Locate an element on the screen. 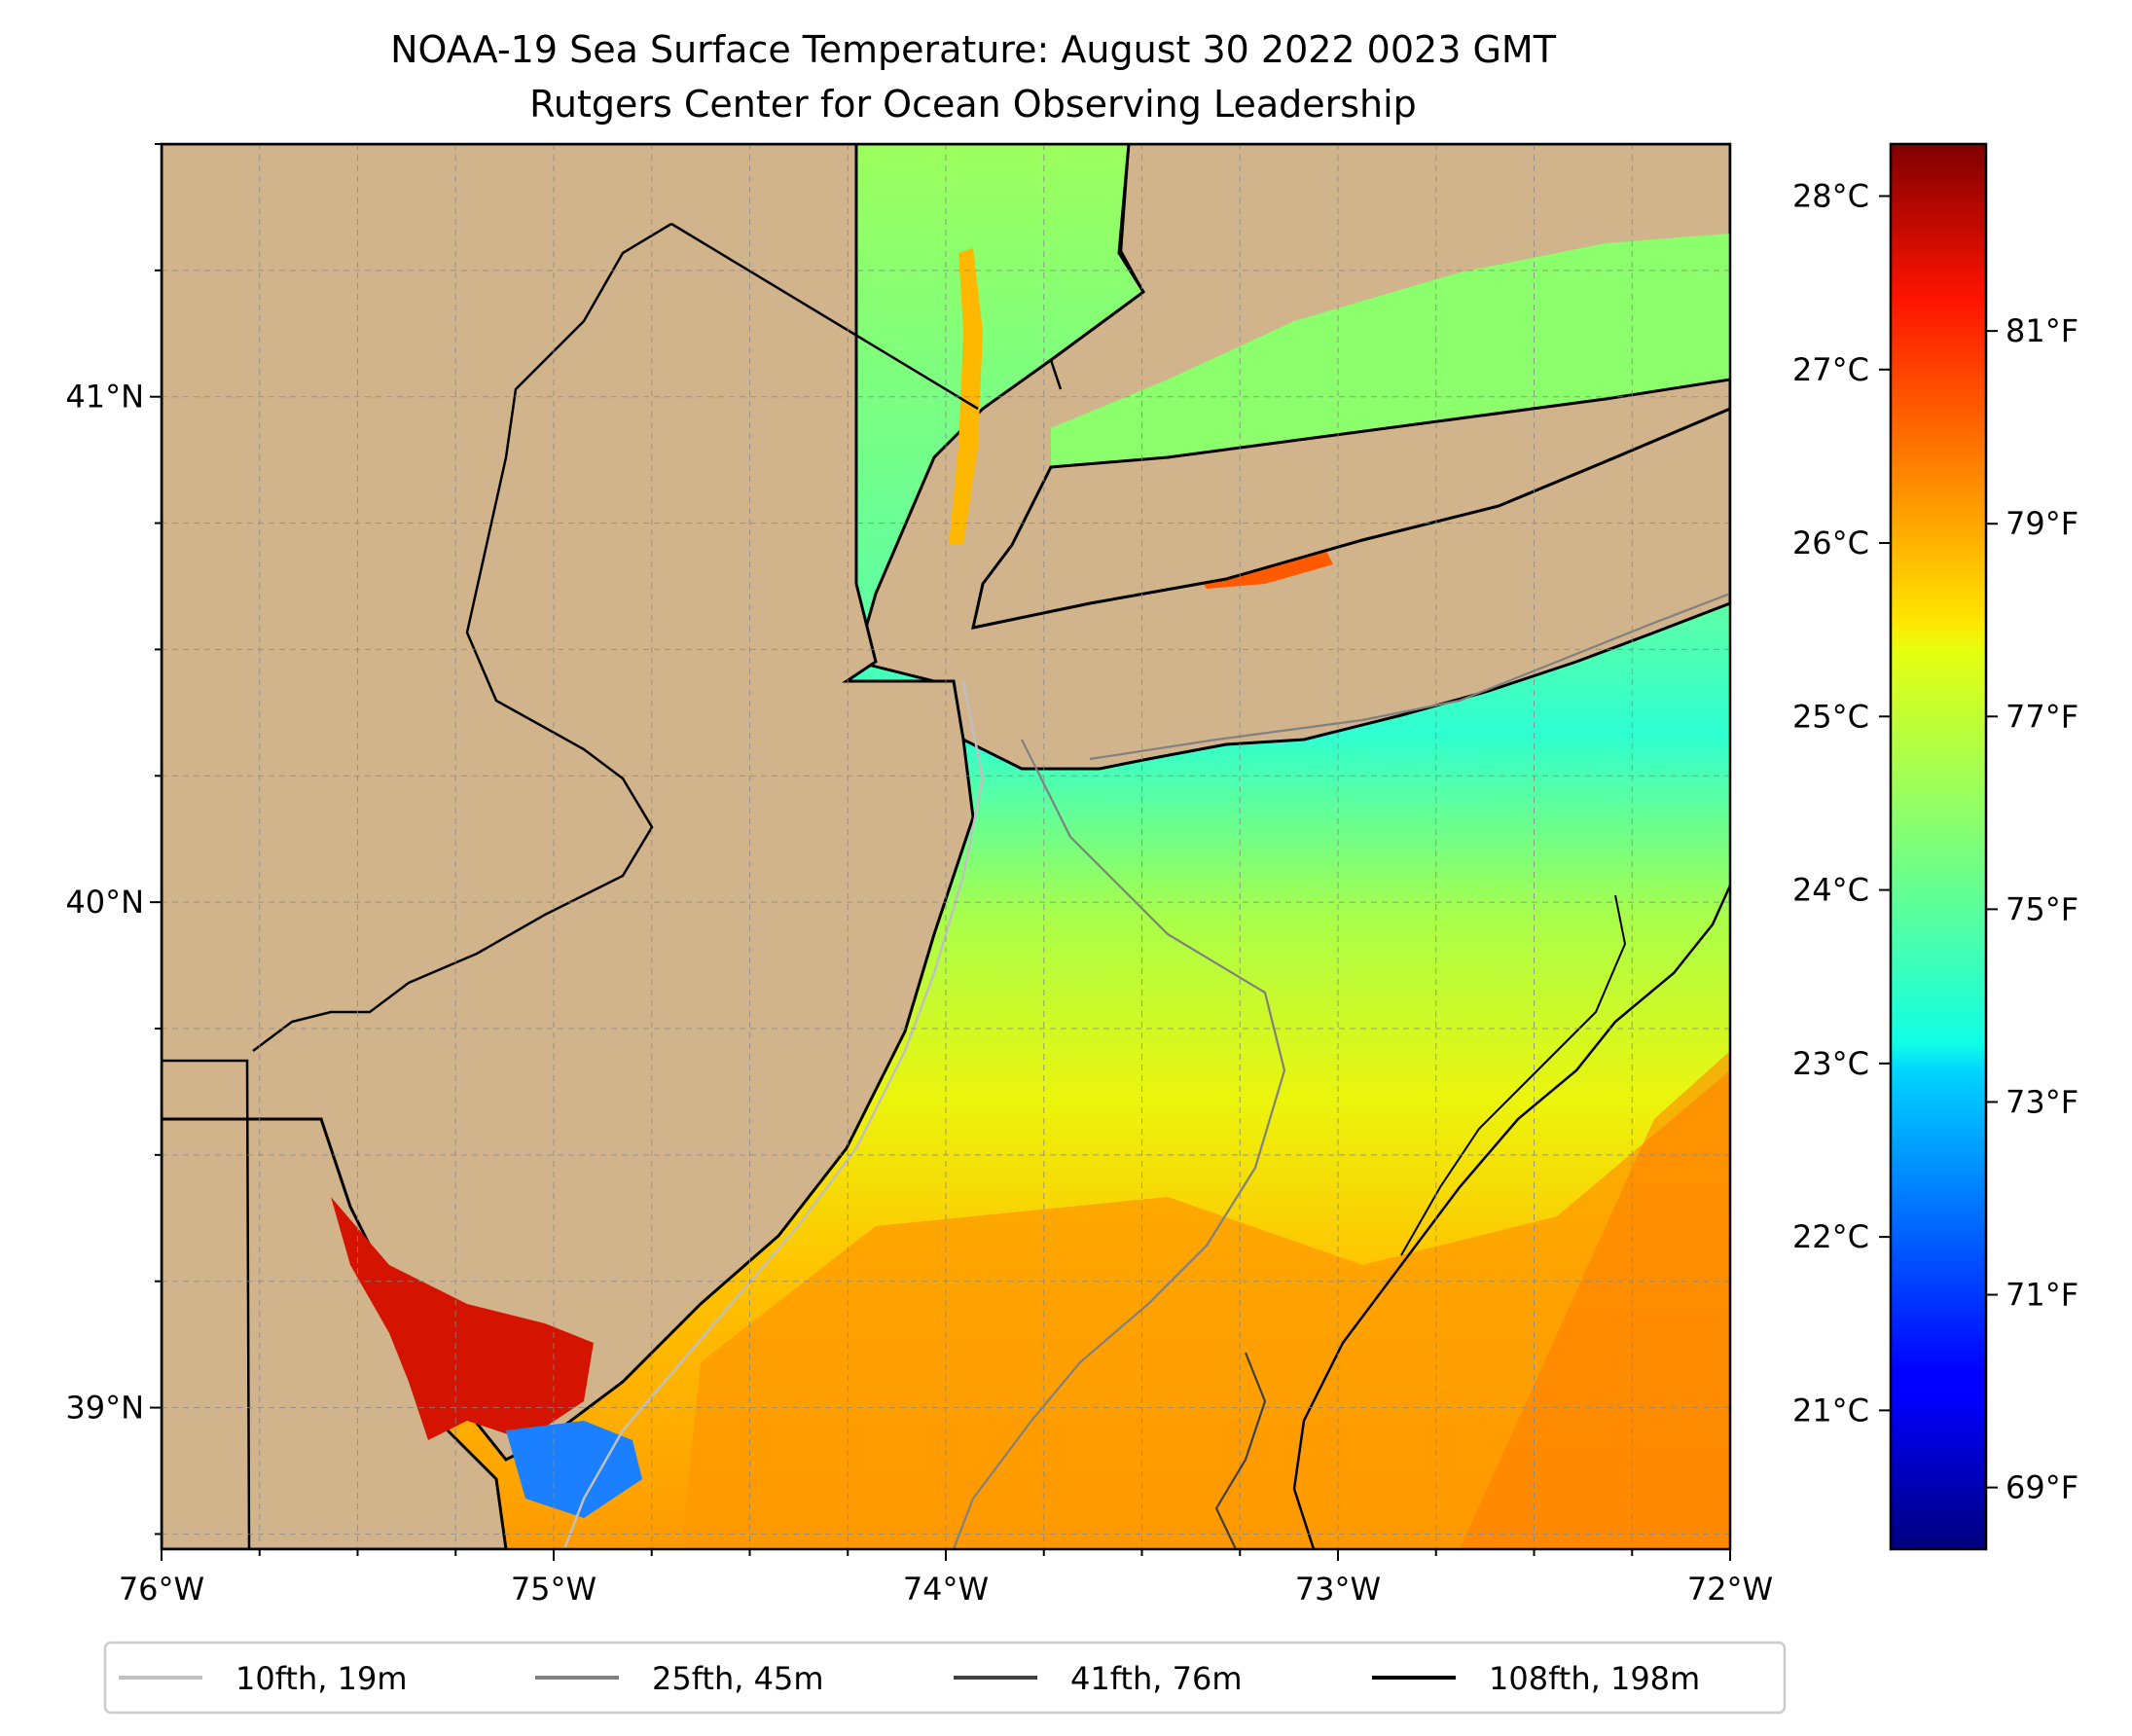 This screenshot has width=2132, height=1736. lon-tick-label: 75°W is located at coordinates (554, 1590).